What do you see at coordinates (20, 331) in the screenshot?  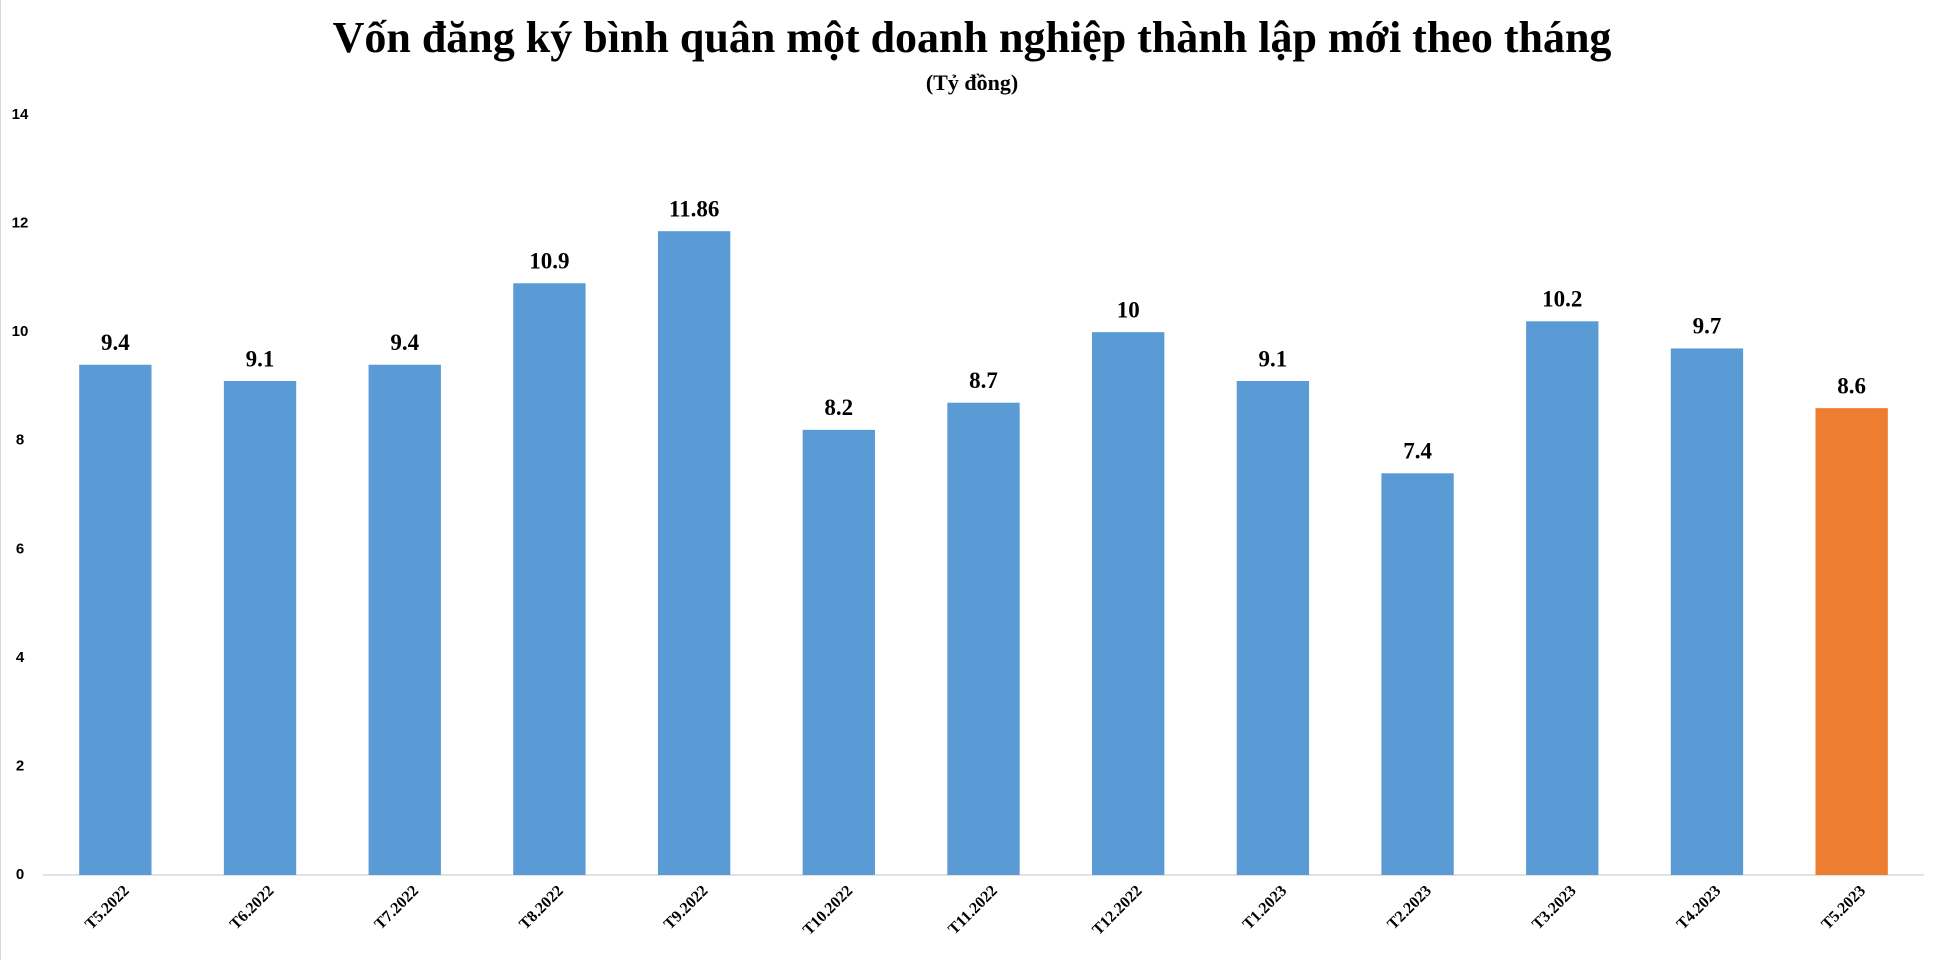 I see `y-tick-label: 10` at bounding box center [20, 331].